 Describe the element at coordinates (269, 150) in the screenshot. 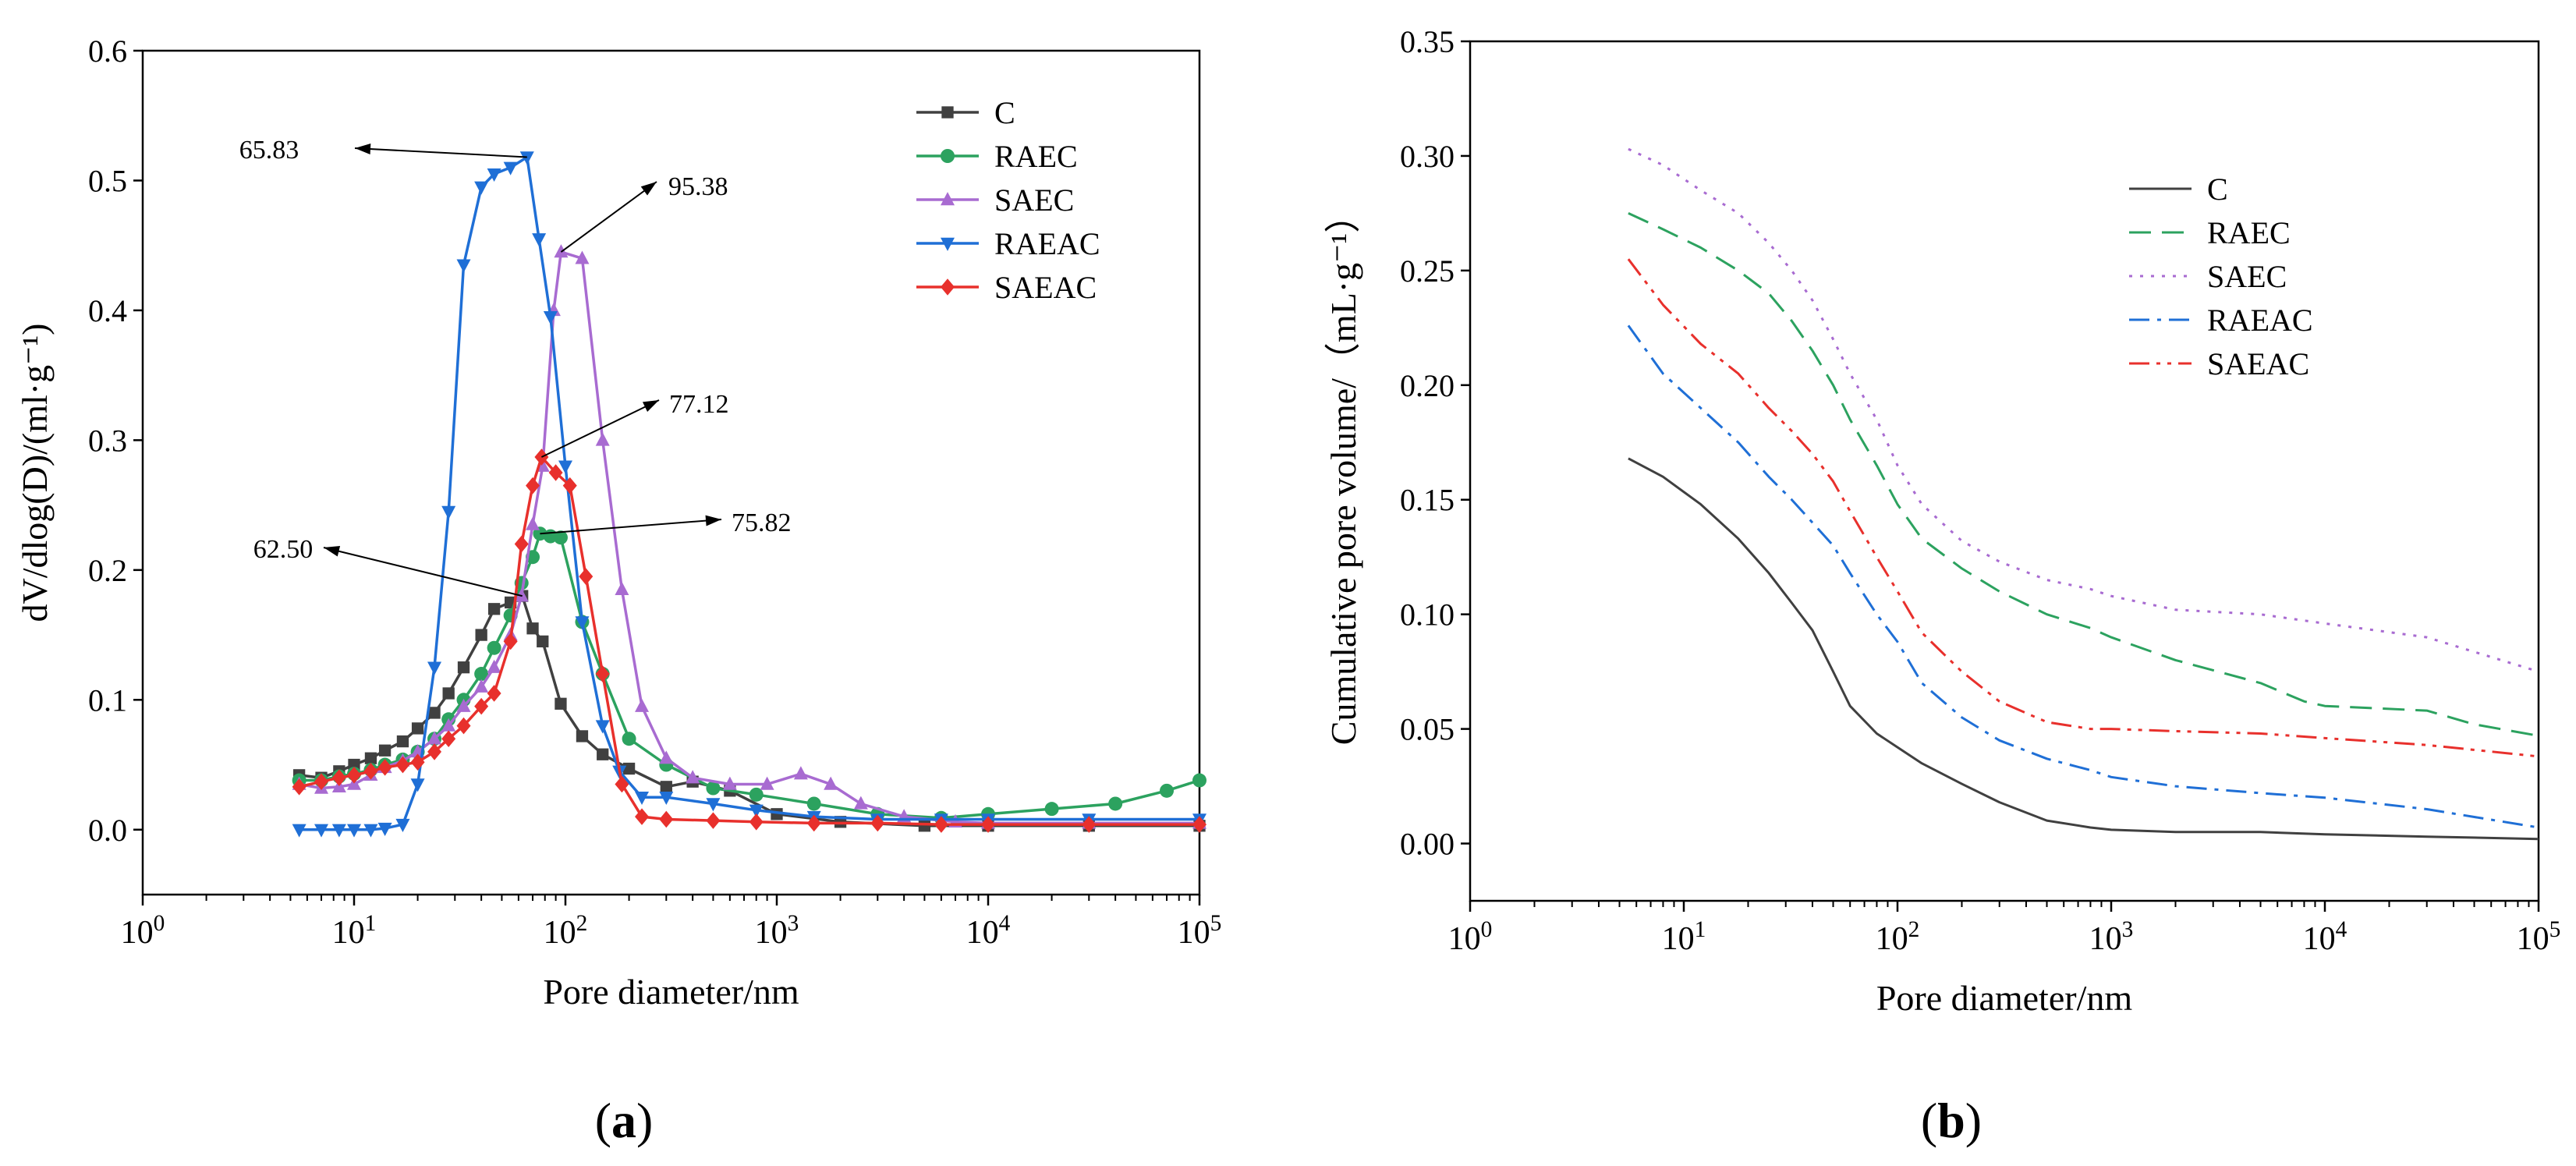

I see `annotation-label: 65.83` at that location.